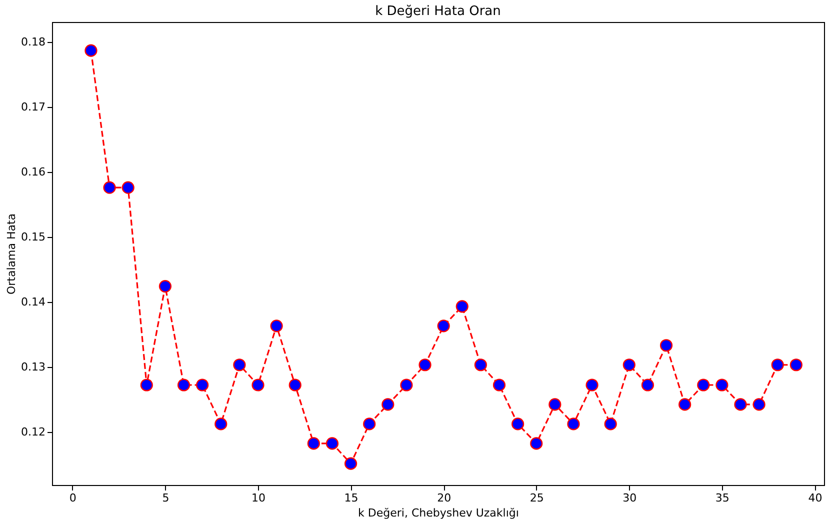 The height and width of the screenshot is (523, 829). What do you see at coordinates (537, 498) in the screenshot?
I see `x-tick-label: 25` at bounding box center [537, 498].